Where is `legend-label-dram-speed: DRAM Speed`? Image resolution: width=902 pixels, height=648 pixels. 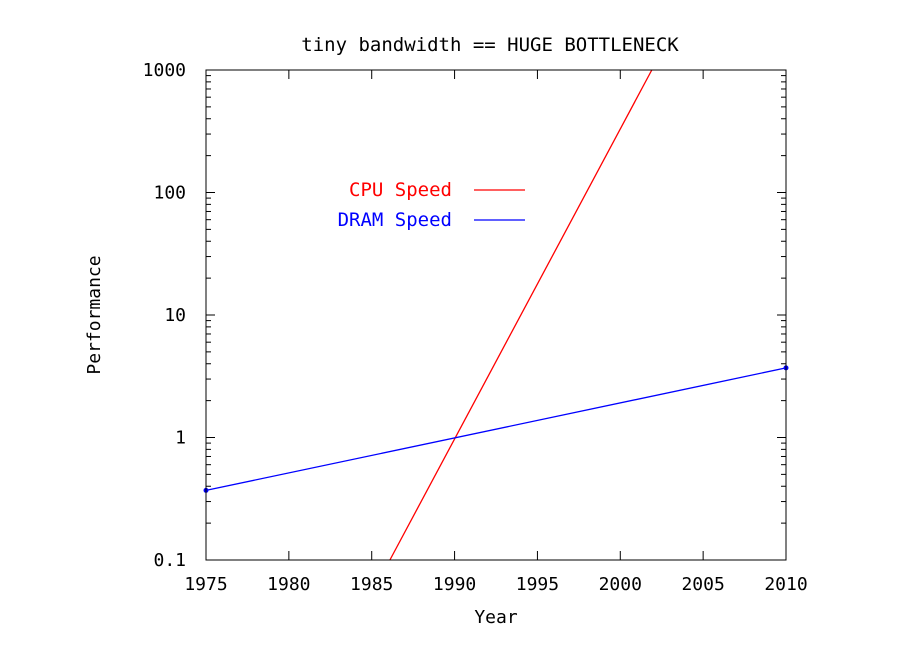
legend-label-dram-speed: DRAM Speed is located at coordinates (395, 220).